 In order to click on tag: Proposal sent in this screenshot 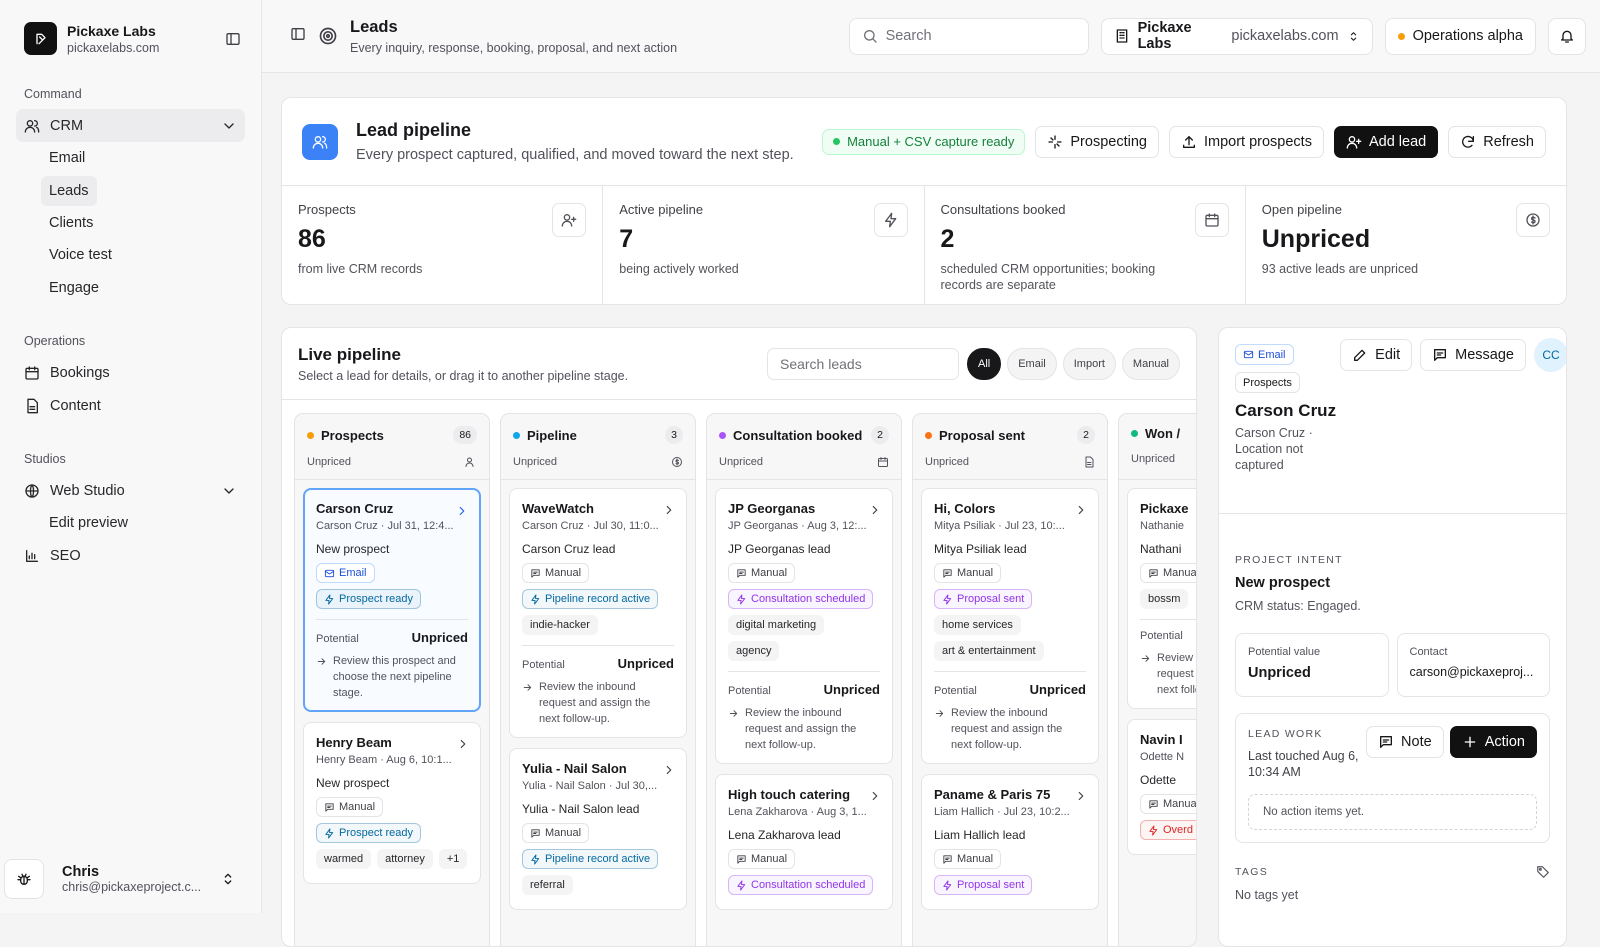, I will do `click(983, 599)`.